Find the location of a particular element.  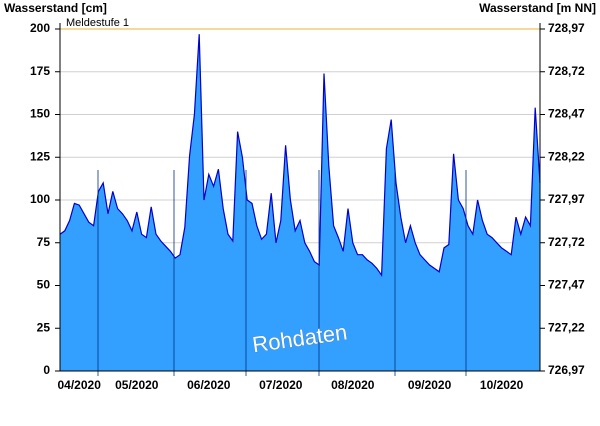

x-tick-label: 09/2020 is located at coordinates (430, 385).